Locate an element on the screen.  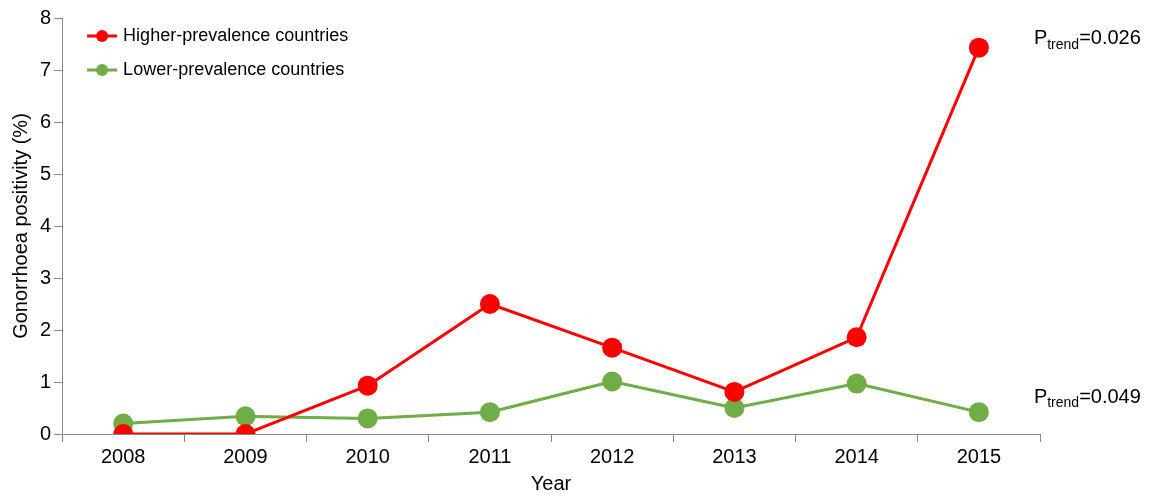
x-tick-label: 2009 is located at coordinates (245, 455).